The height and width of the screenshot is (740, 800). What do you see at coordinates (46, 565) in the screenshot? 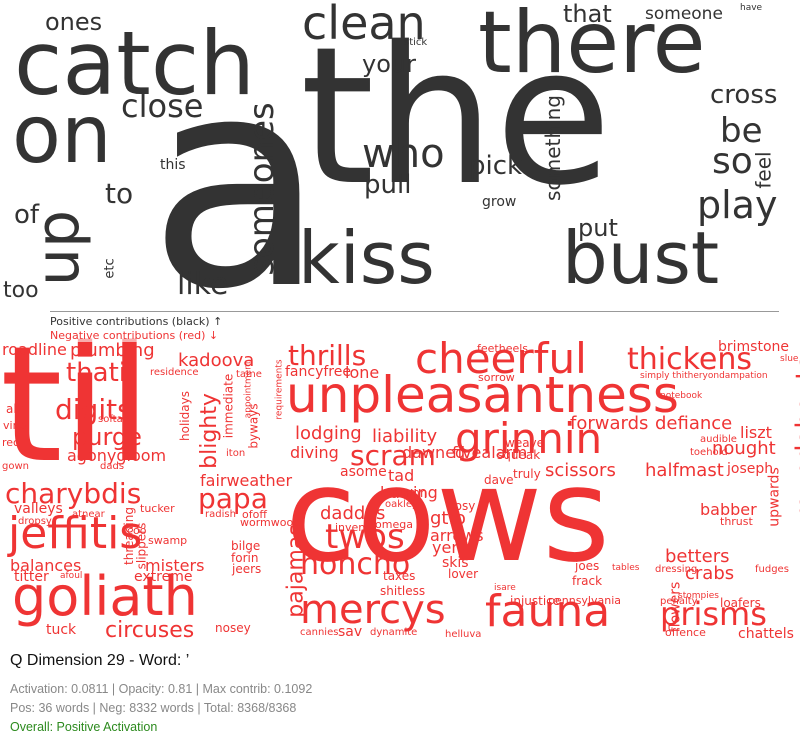
I see `negative-word: balances` at bounding box center [46, 565].